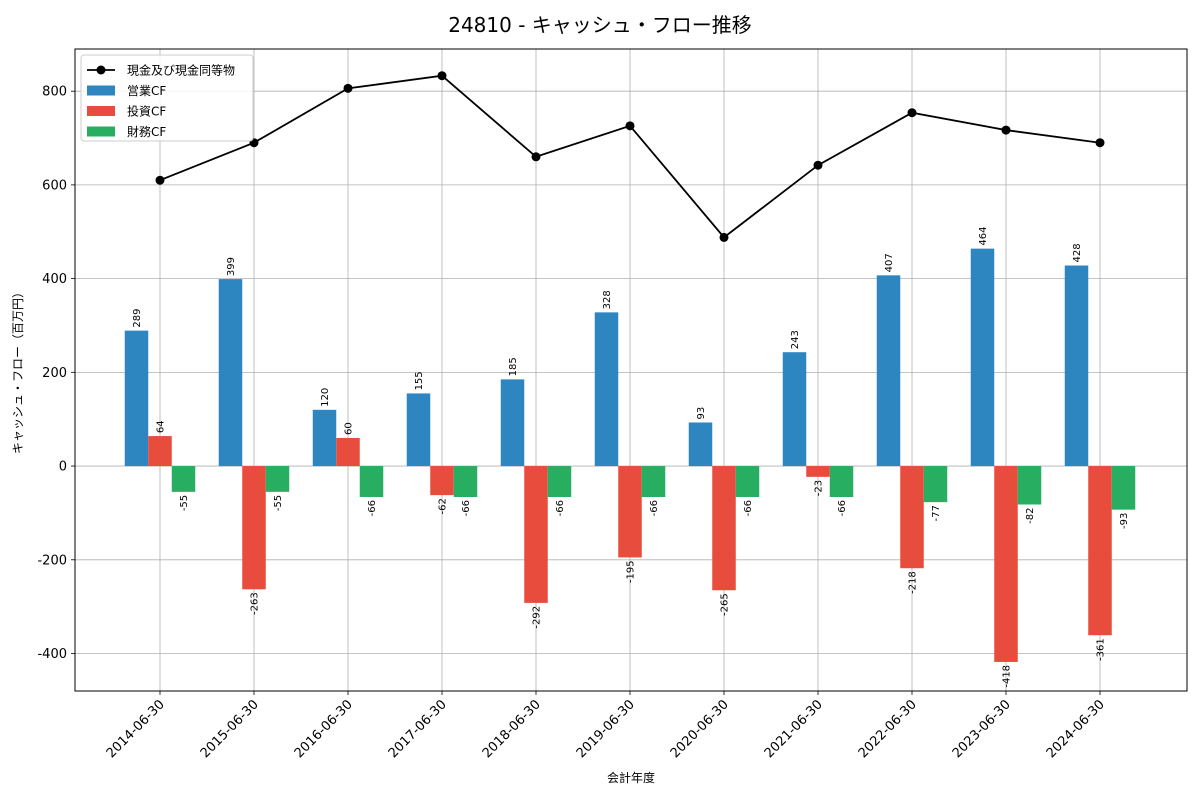  What do you see at coordinates (819, 488) in the screenshot?
I see `bar-value-label: -23` at bounding box center [819, 488].